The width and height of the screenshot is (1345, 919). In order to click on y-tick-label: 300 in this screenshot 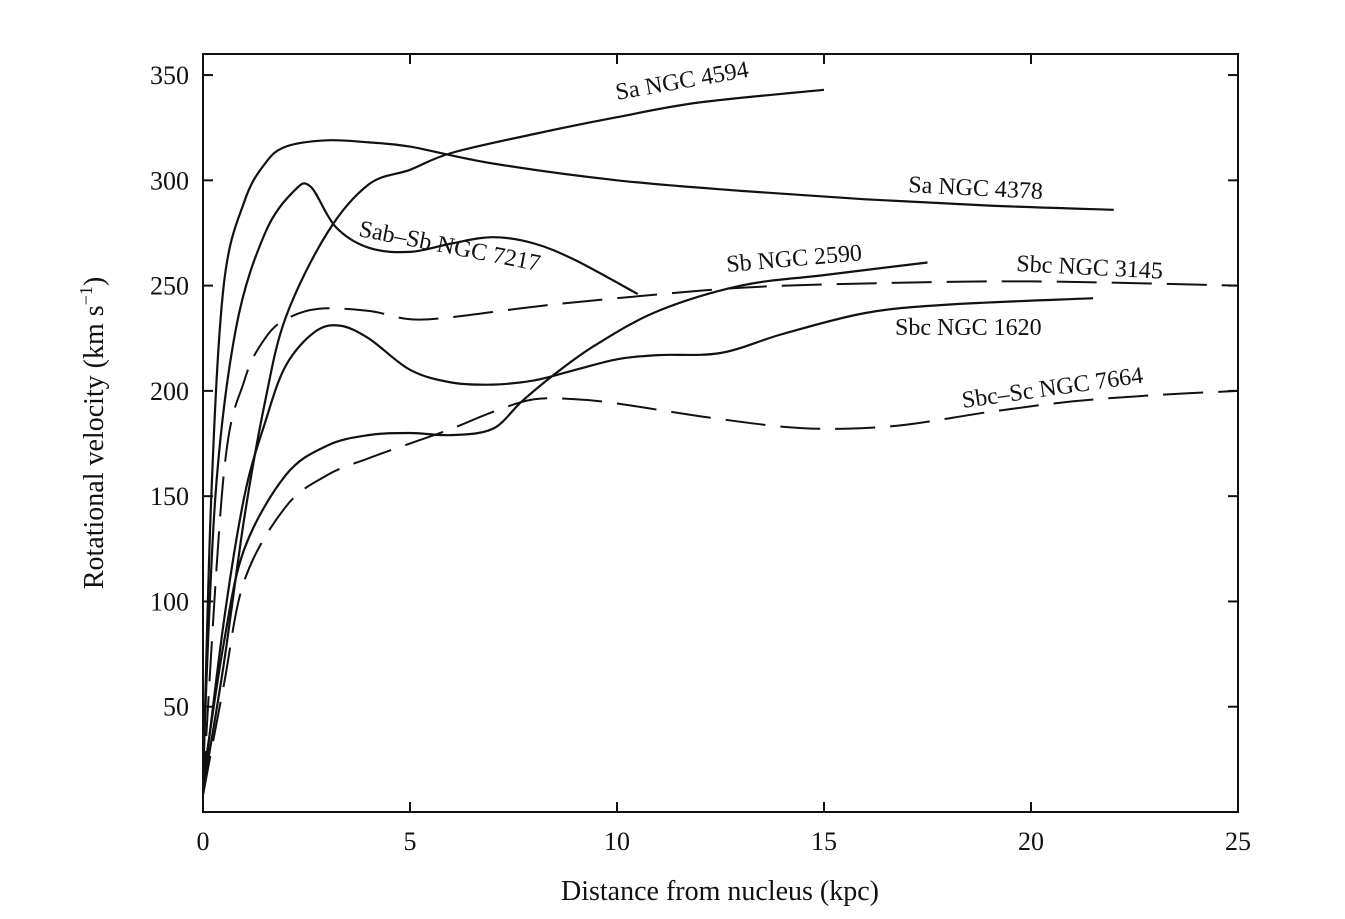, I will do `click(169, 180)`.